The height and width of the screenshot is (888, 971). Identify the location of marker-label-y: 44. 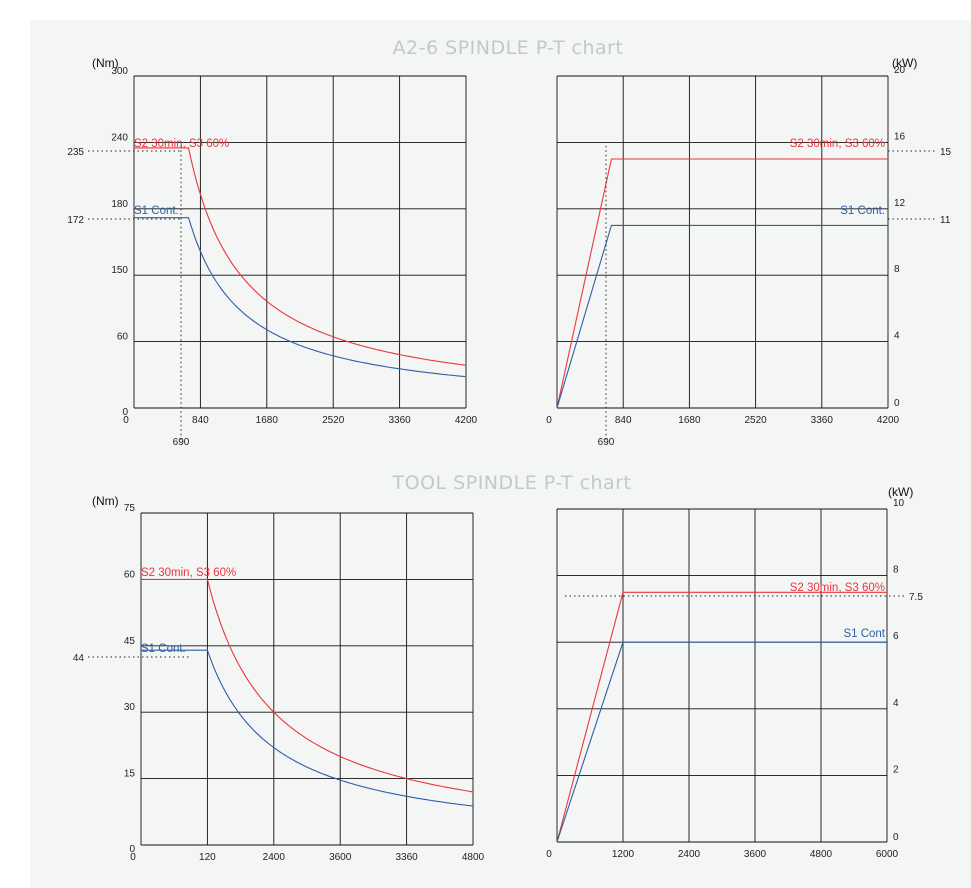
(79, 658).